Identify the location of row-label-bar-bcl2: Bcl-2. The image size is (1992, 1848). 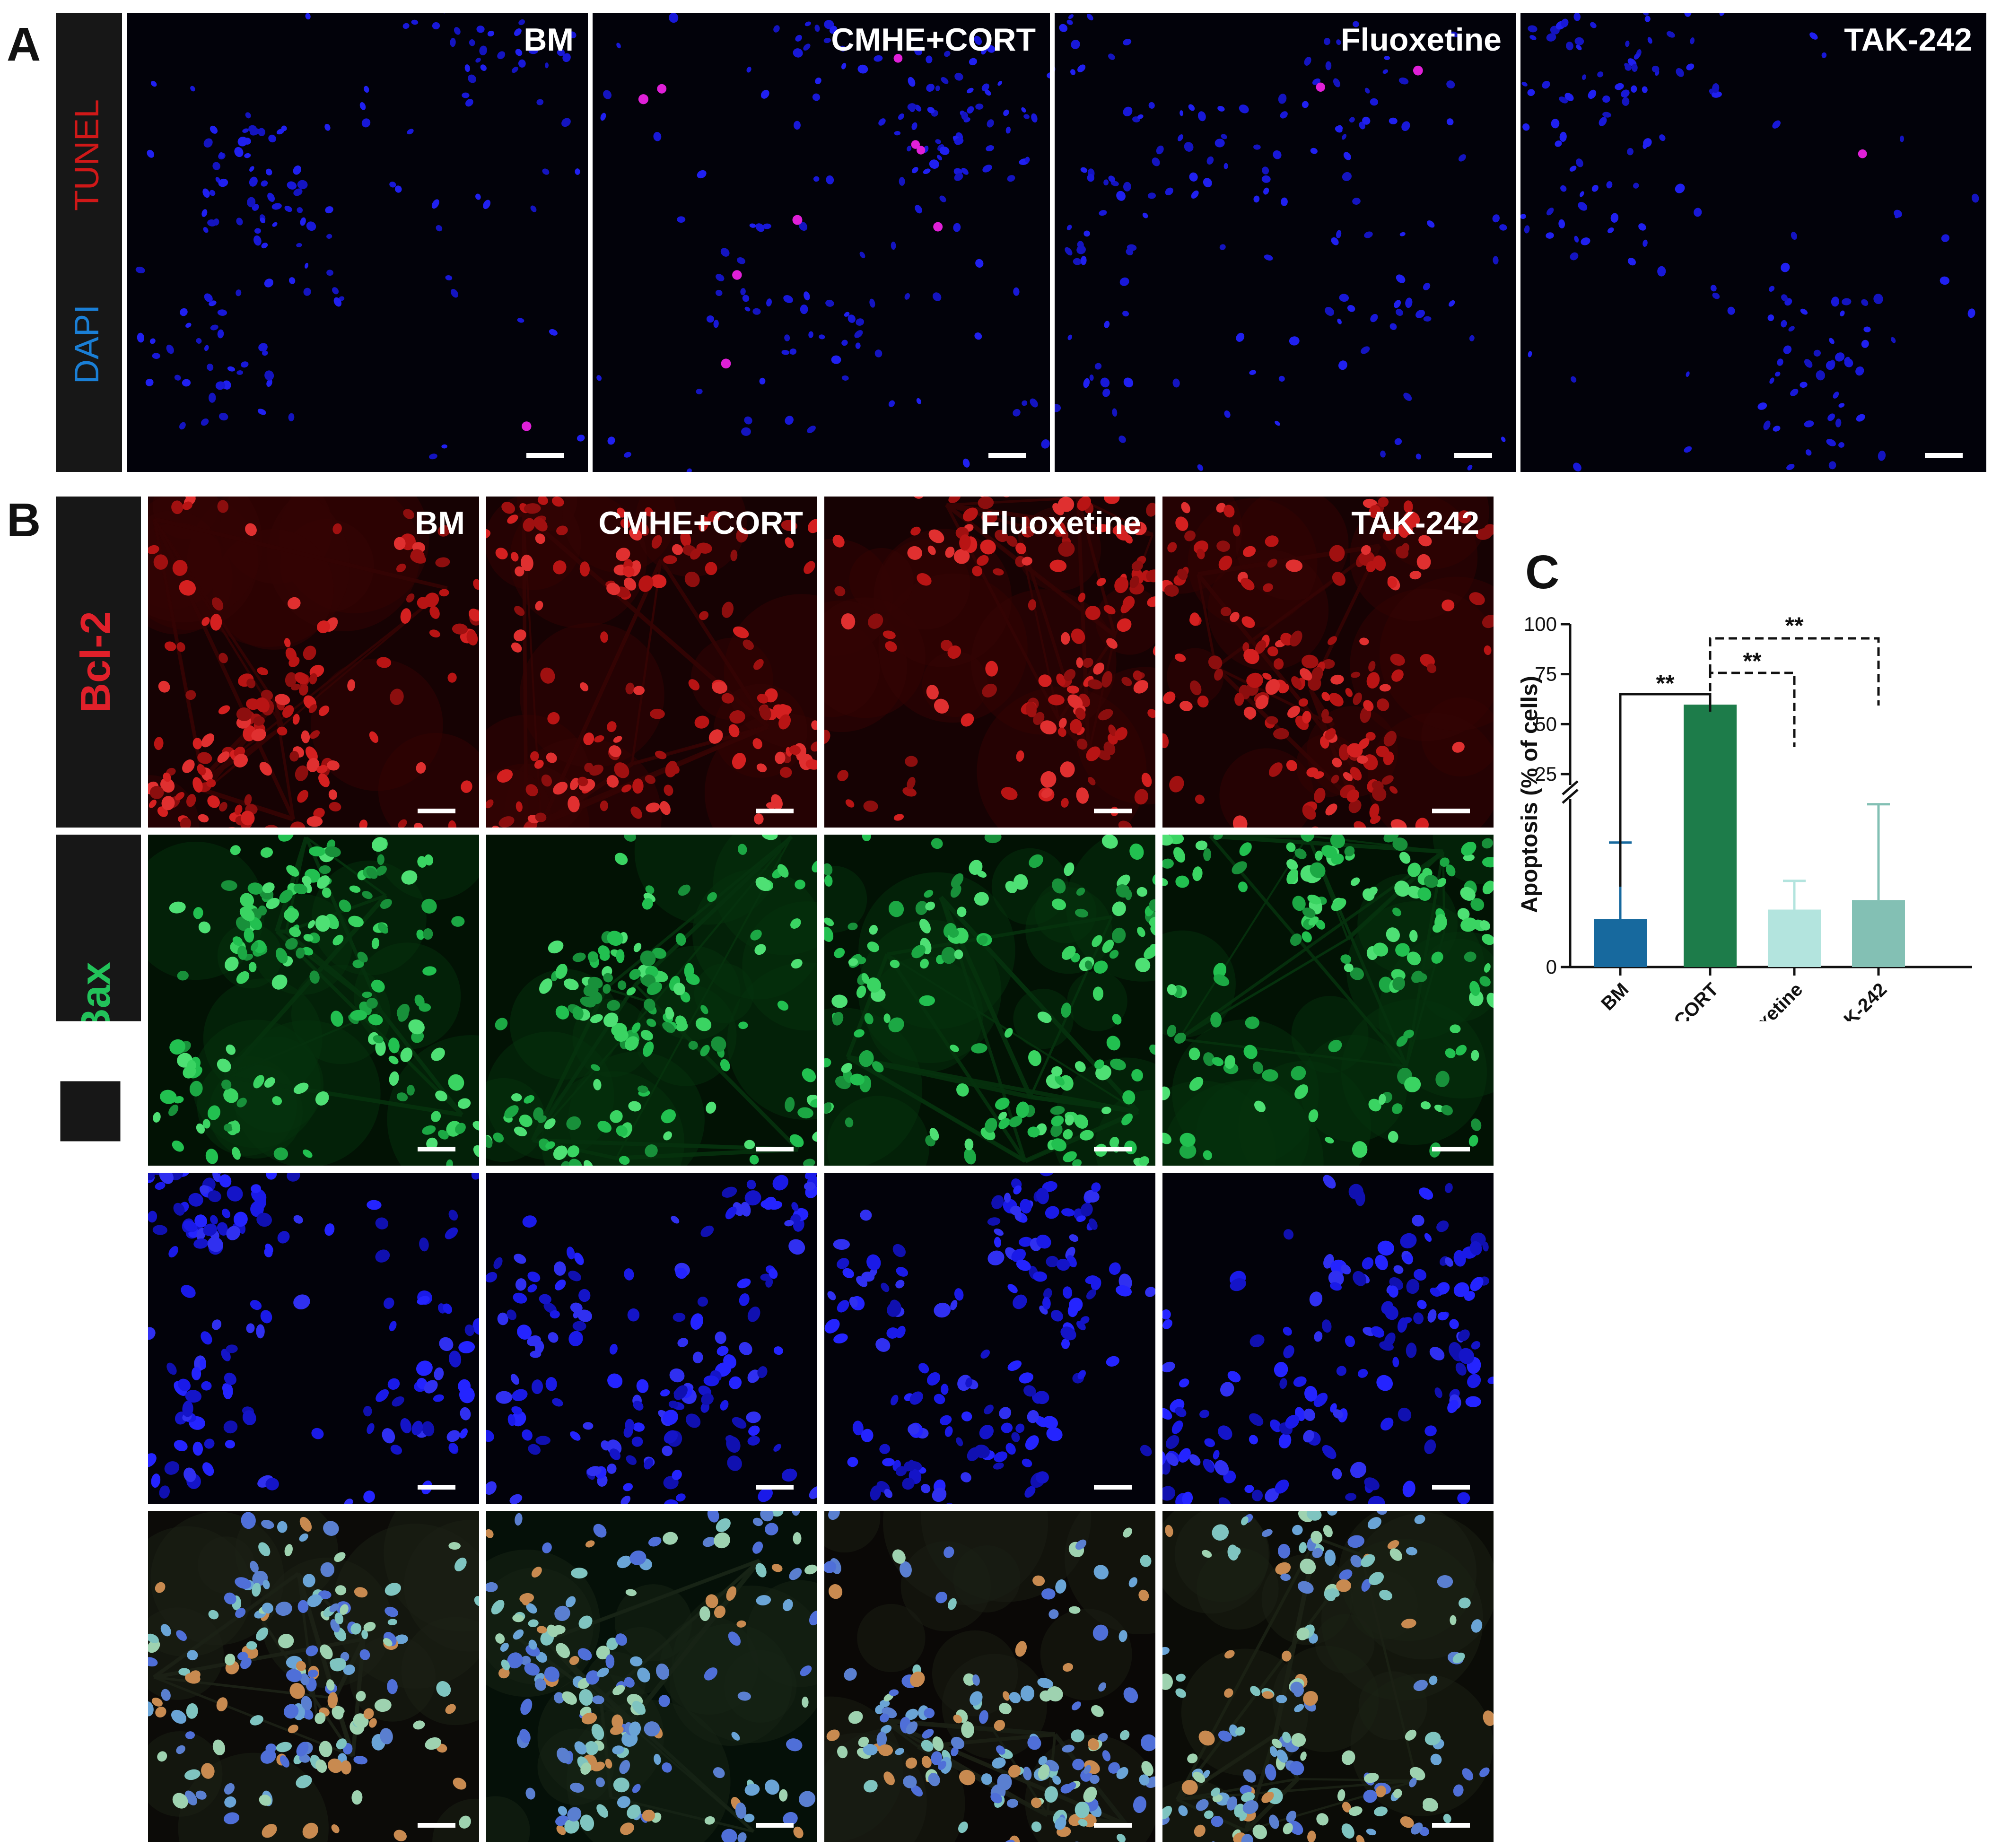
(98, 662).